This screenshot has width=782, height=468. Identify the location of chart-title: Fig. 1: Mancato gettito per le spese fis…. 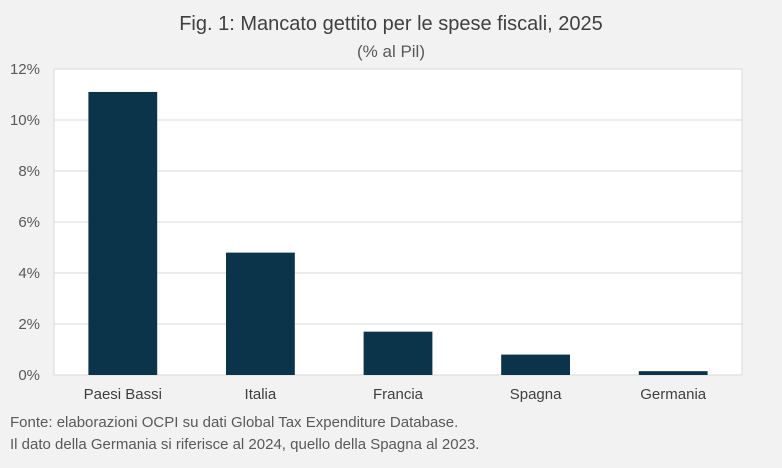
(391, 24).